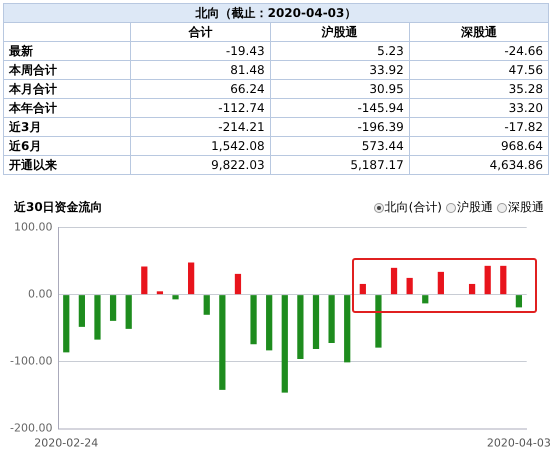 The width and height of the screenshot is (554, 453). Describe the element at coordinates (33, 227) in the screenshot. I see `y-tick-label: 100.00` at that location.